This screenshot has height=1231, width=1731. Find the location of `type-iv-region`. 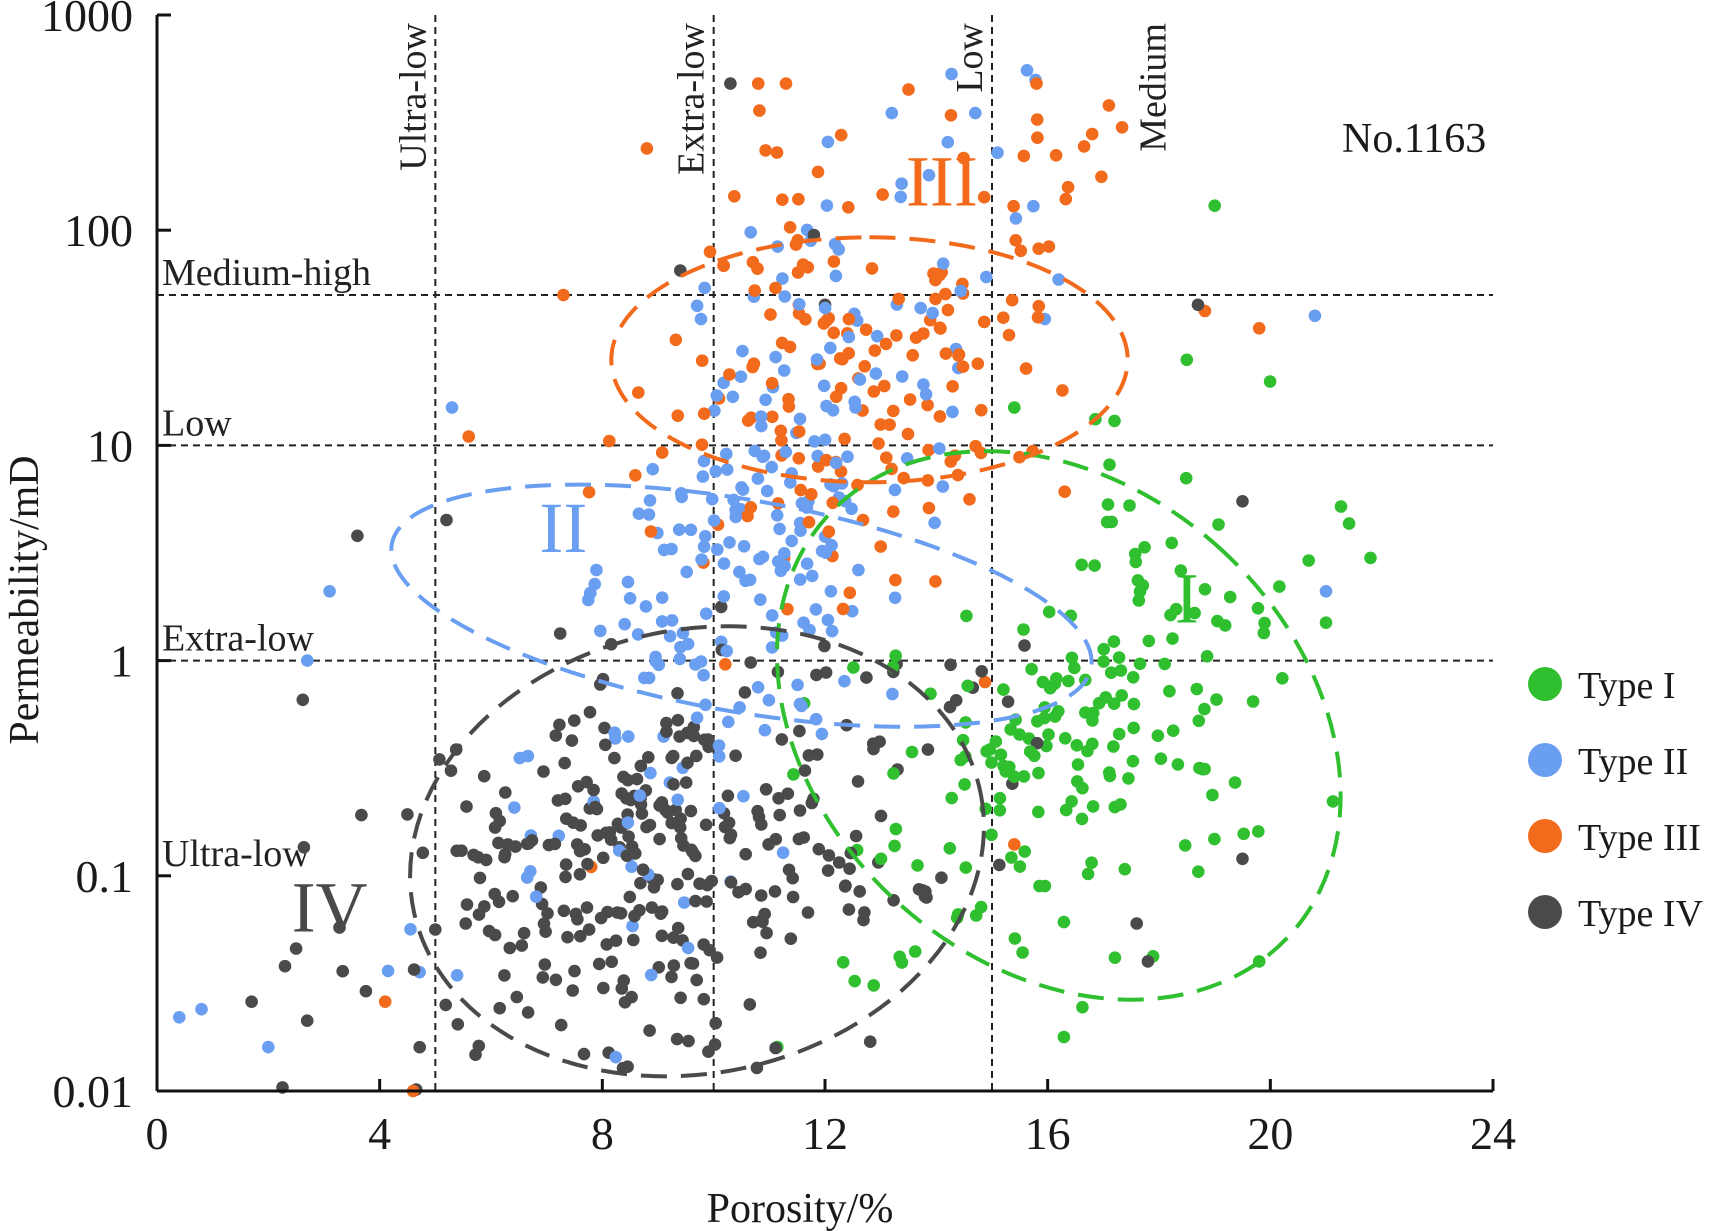

type-iv-region is located at coordinates (697, 851).